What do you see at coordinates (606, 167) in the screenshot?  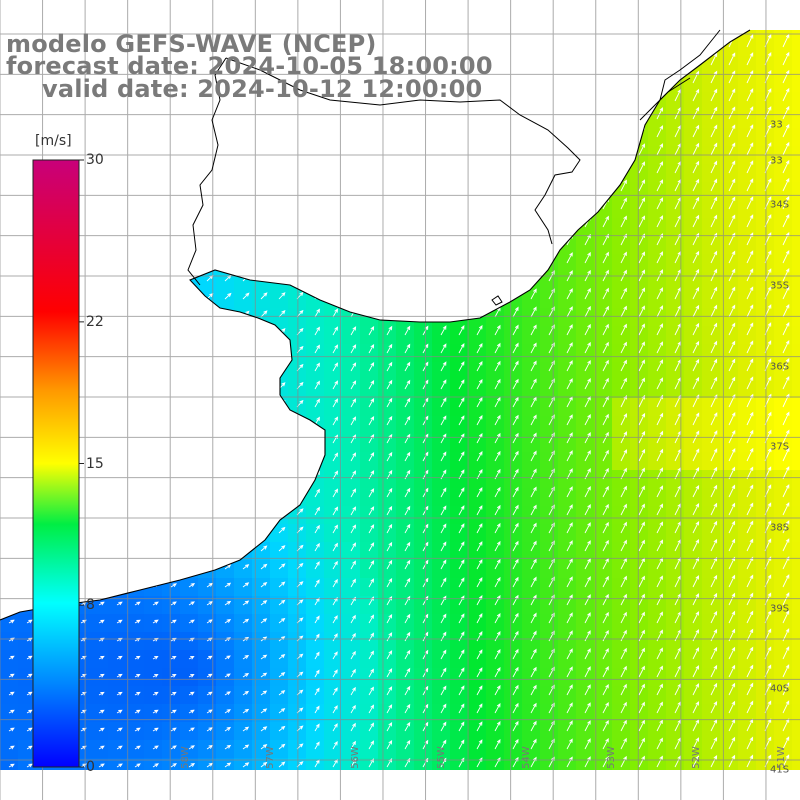 I see `lagoon-outline` at bounding box center [606, 167].